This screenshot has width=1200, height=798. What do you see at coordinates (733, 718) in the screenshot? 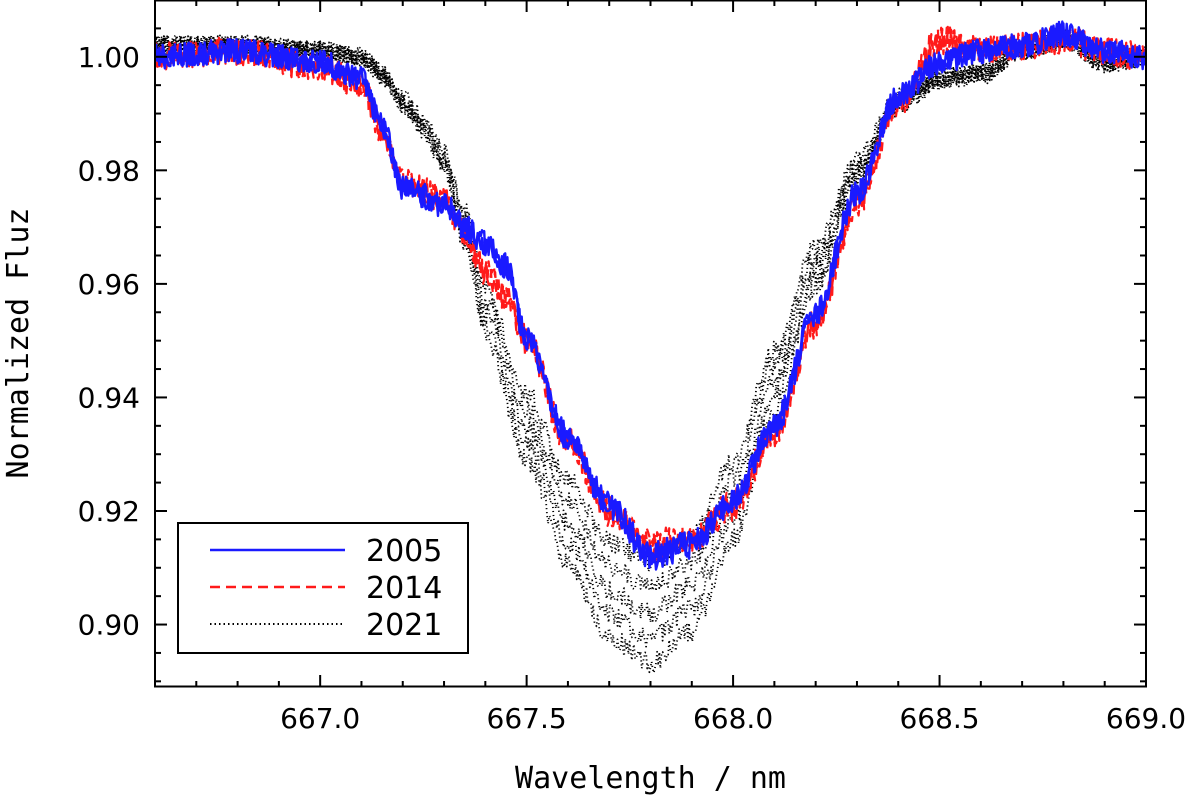
I see `x-tick-label: 668.0` at bounding box center [733, 718].